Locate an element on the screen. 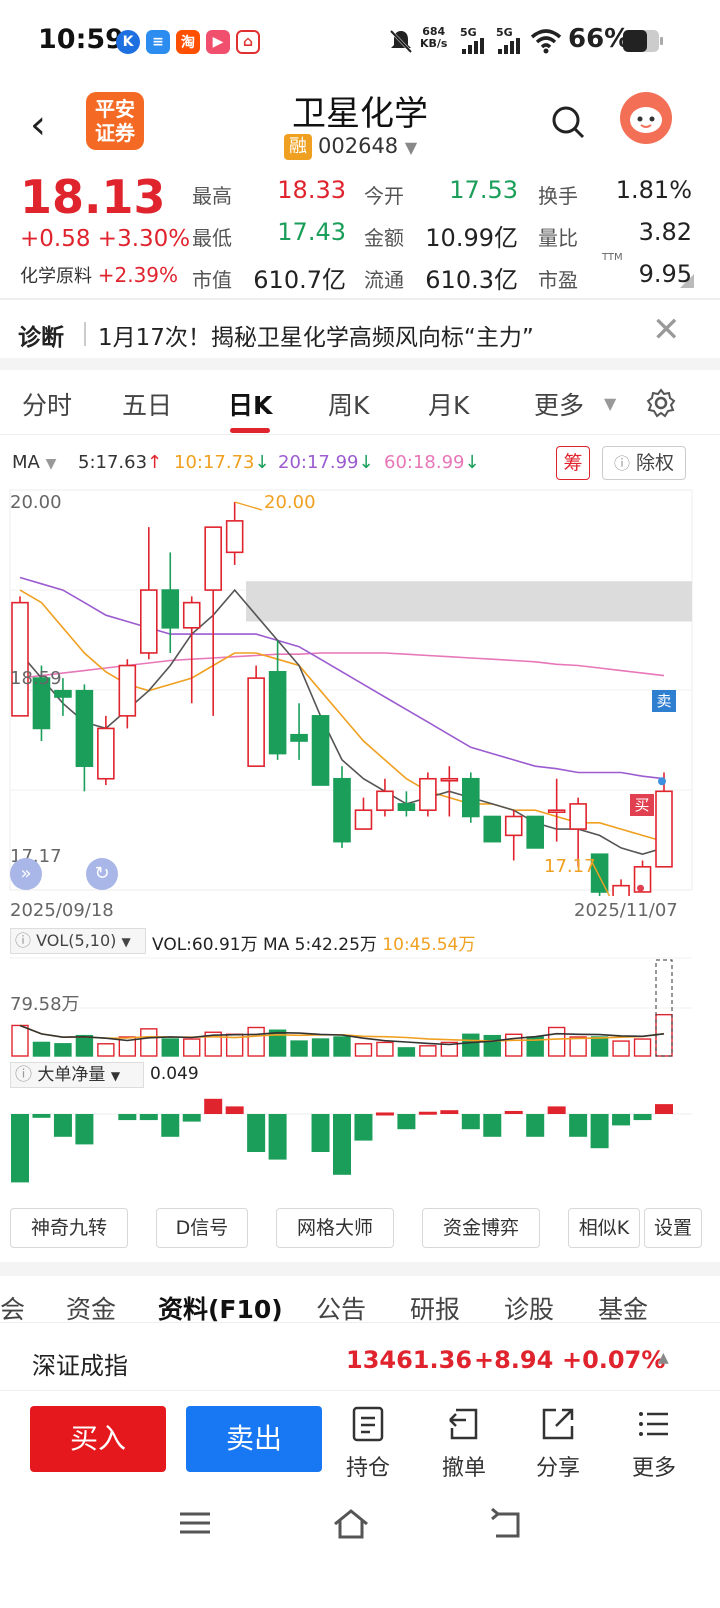 Image resolution: width=720 pixels, height=1608 pixels. tool-button-2: 网格大师 is located at coordinates (335, 1228).